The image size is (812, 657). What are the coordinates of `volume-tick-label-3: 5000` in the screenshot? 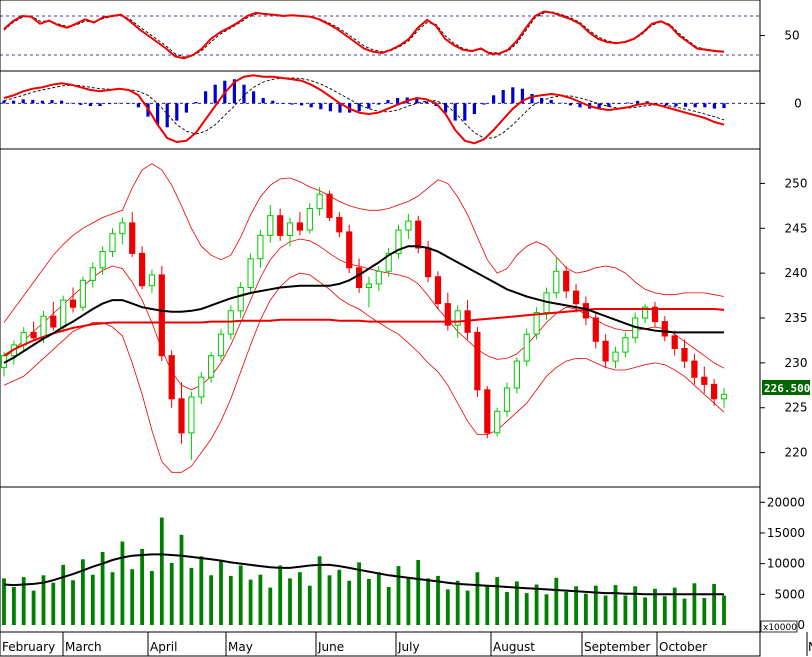 It's located at (789, 594).